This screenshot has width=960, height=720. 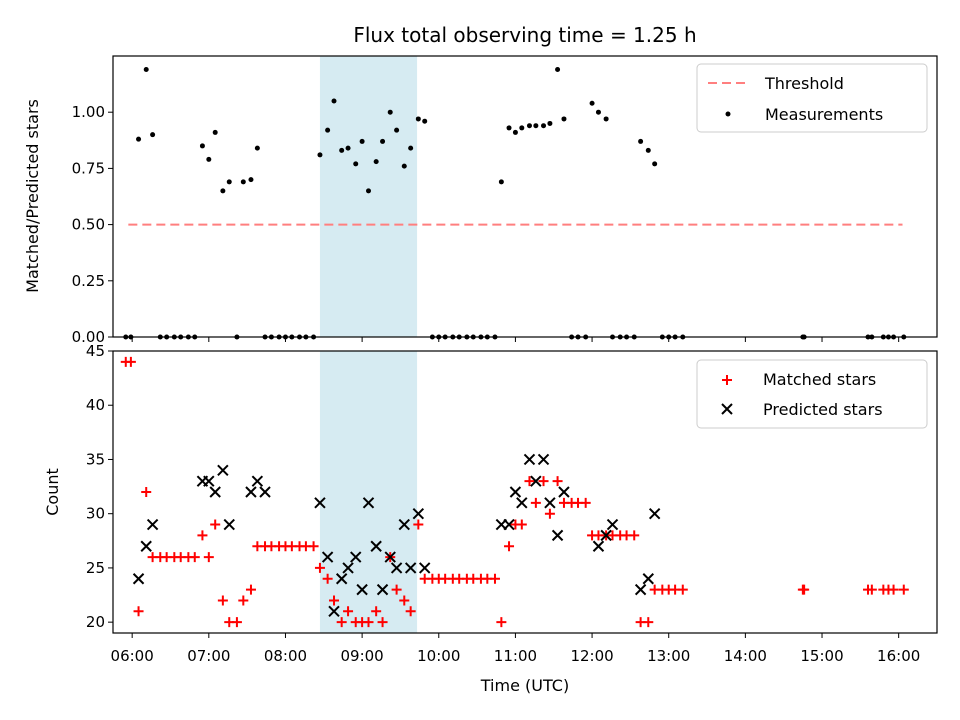 What do you see at coordinates (208, 656) in the screenshot?
I see `x-tick-label: 07:00` at bounding box center [208, 656].